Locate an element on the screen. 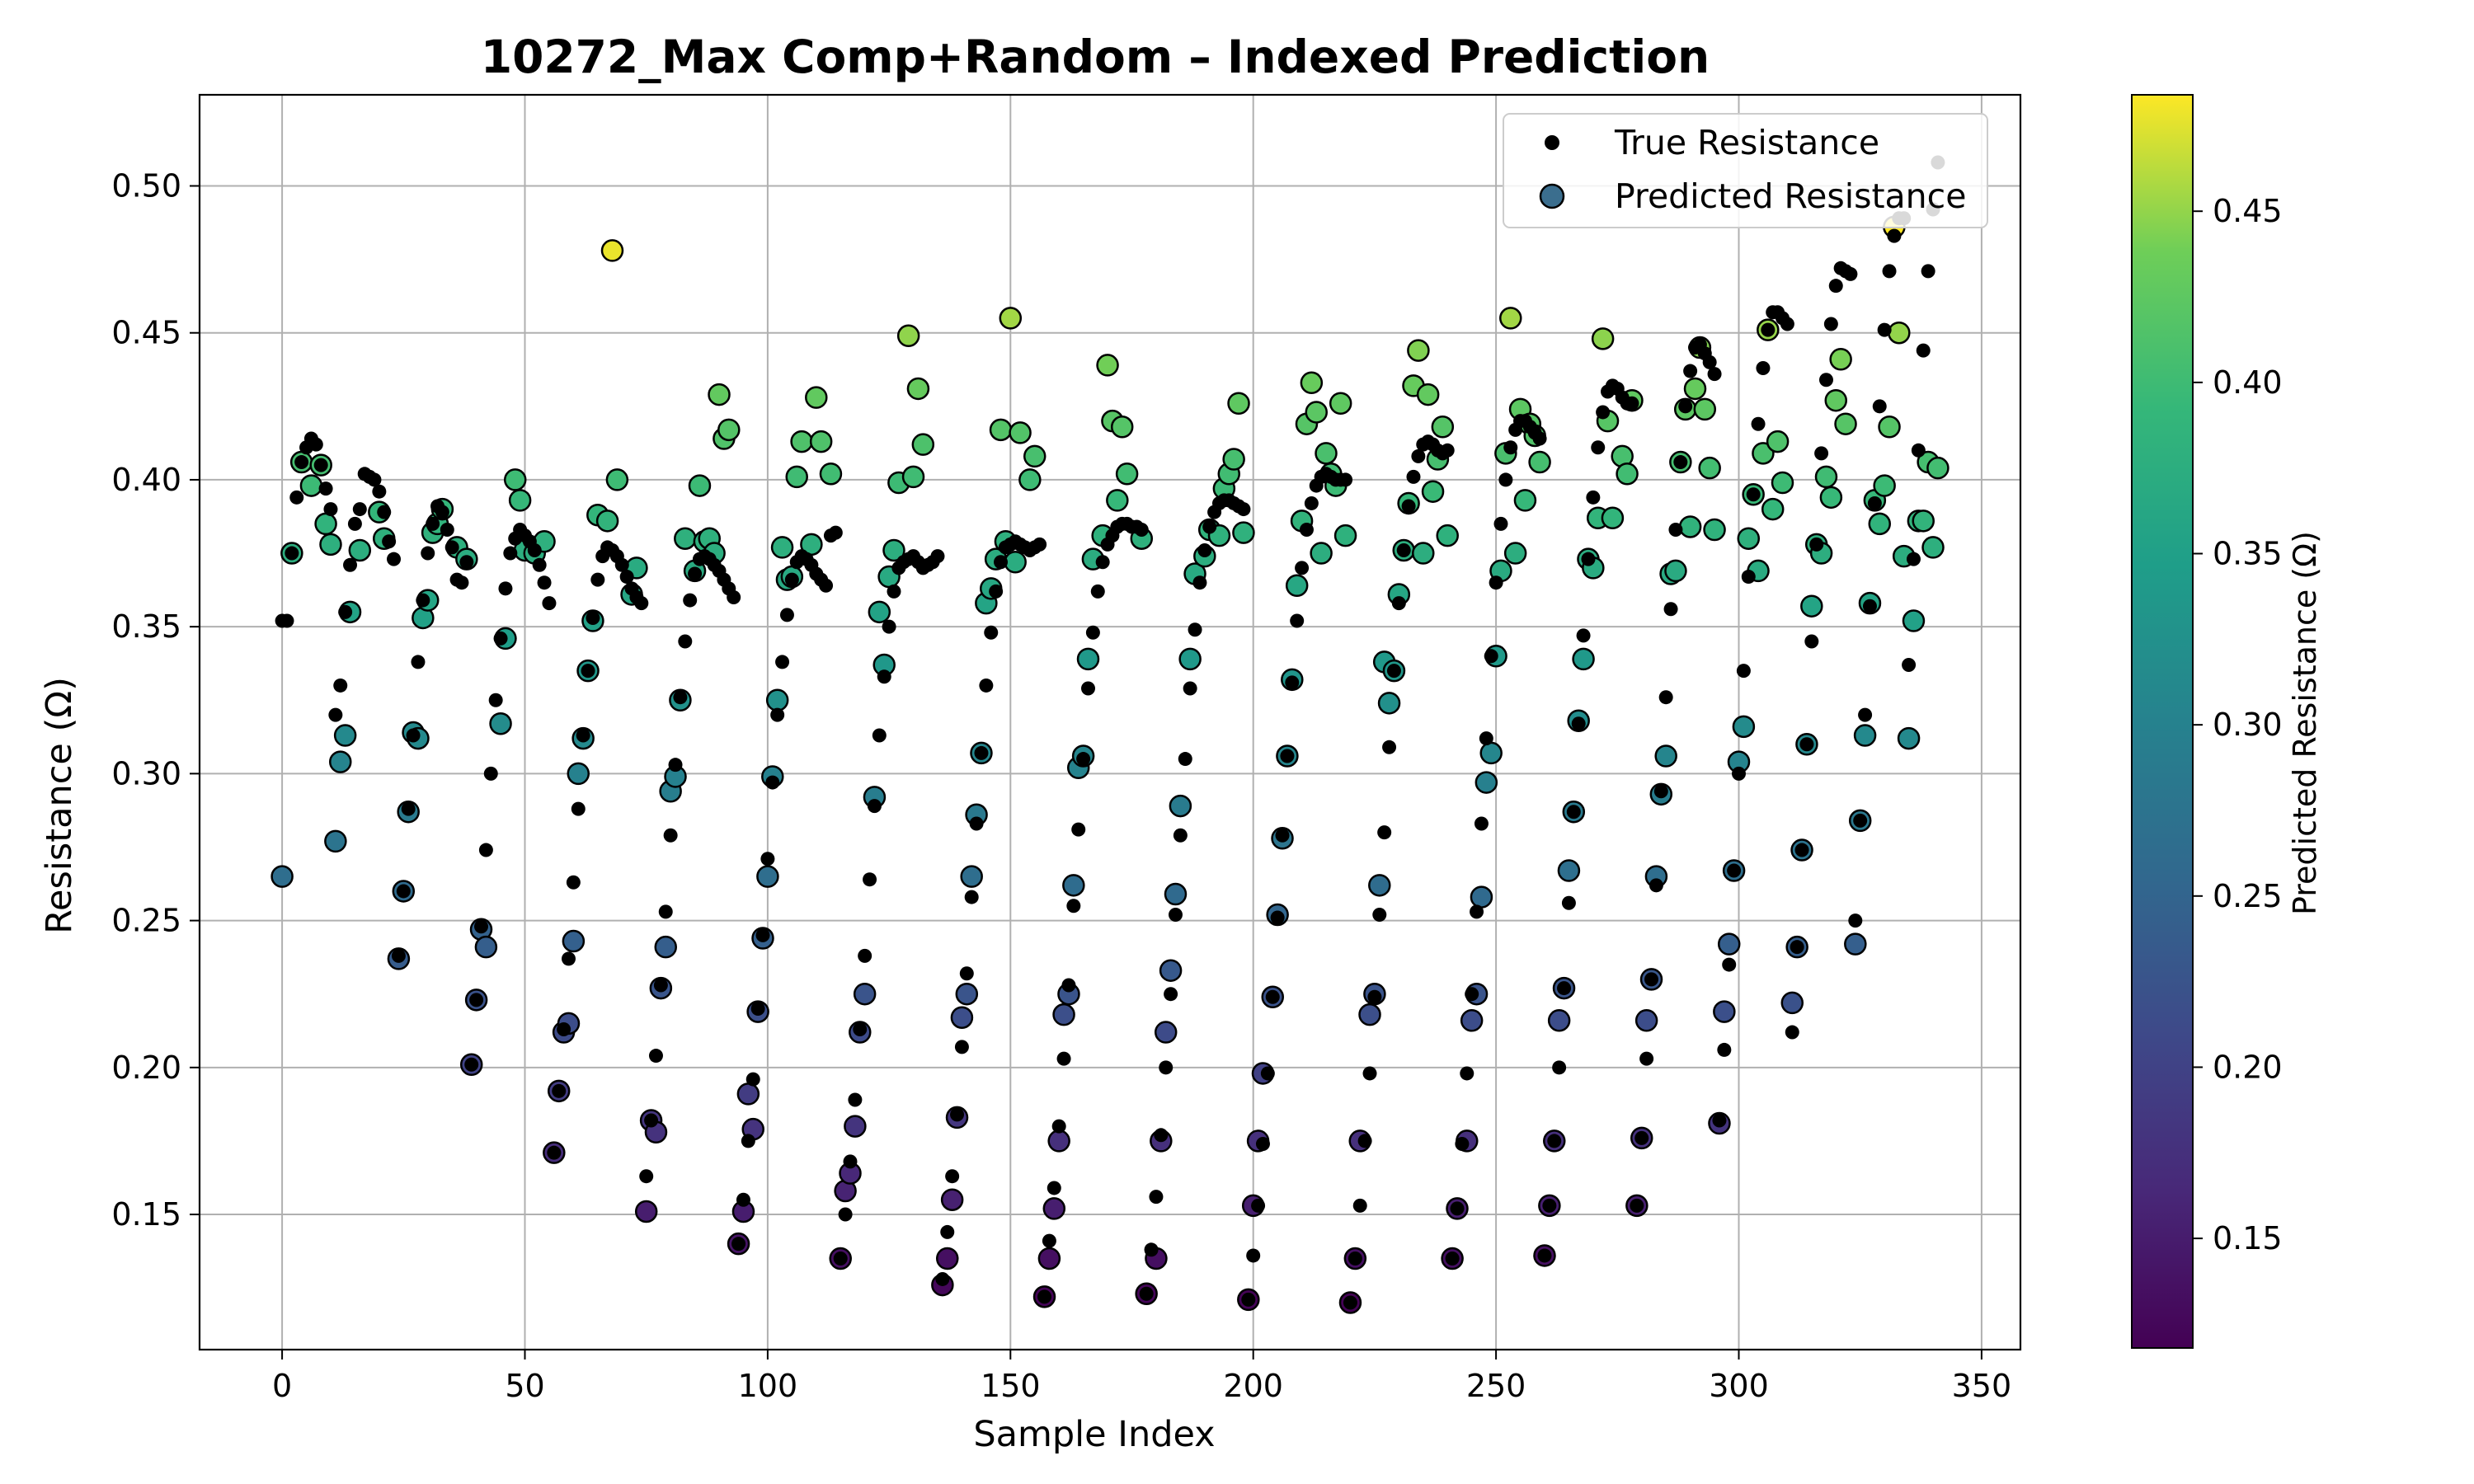  colorbar-tick-label: 0.30 is located at coordinates (2248, 725).